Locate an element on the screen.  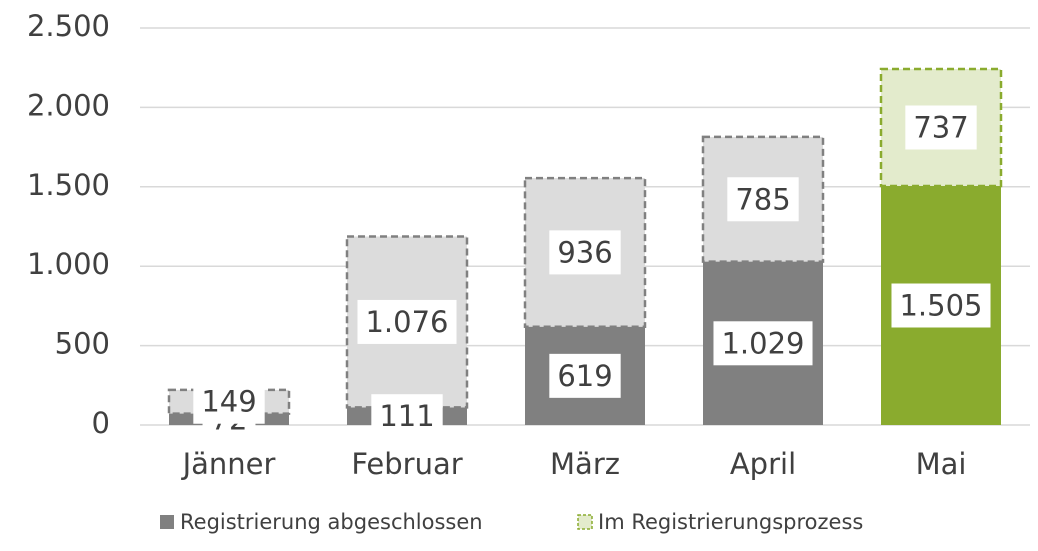
value-label: 1.505 is located at coordinates (940, 306).